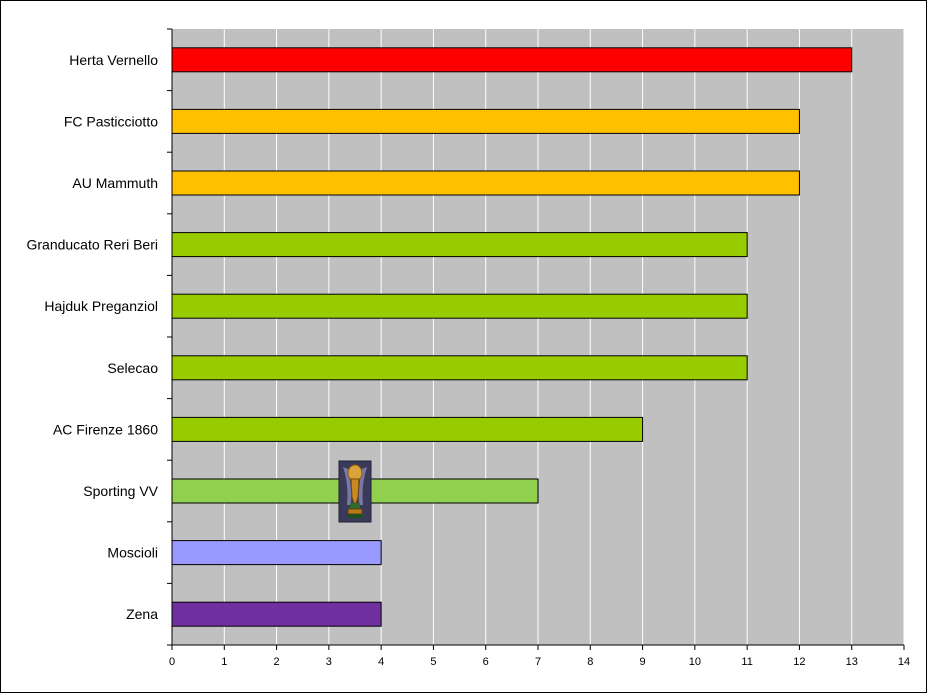 The image size is (927, 693). I want to click on x-tick-label: 10, so click(695, 662).